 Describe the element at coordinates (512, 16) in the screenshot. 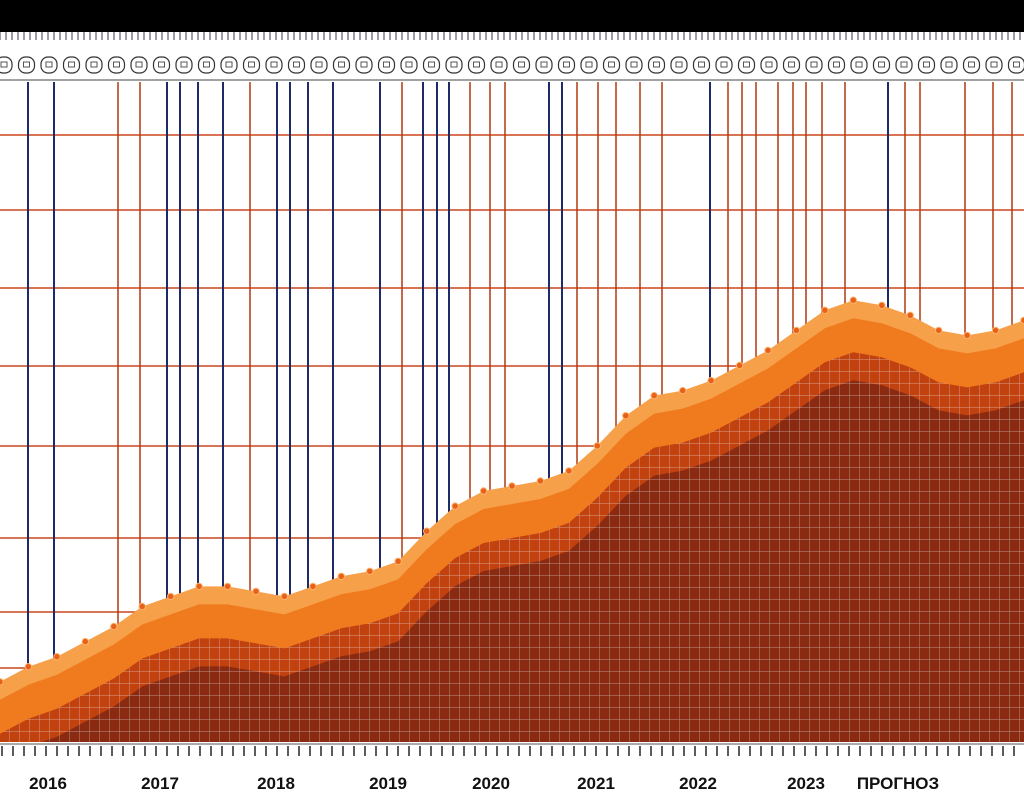

I see `top-bar` at that location.